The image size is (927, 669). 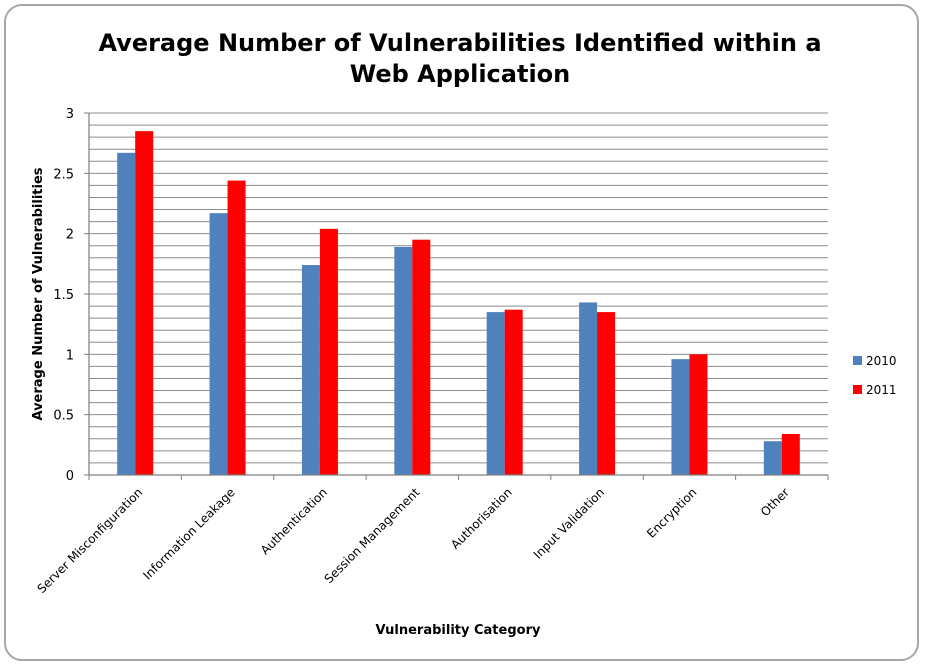 I want to click on x-tick-label: Other, so click(x=775, y=502).